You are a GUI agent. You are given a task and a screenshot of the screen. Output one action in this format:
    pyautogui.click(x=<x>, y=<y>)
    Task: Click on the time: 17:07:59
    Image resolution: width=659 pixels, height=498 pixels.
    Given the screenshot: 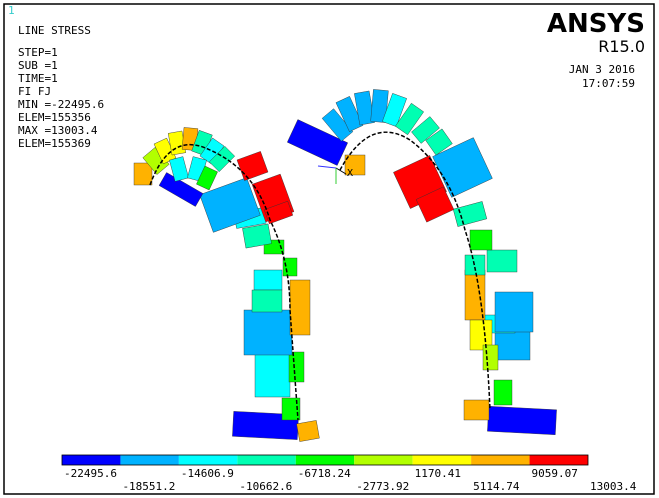 What is the action you would take?
    pyautogui.click(x=608, y=83)
    